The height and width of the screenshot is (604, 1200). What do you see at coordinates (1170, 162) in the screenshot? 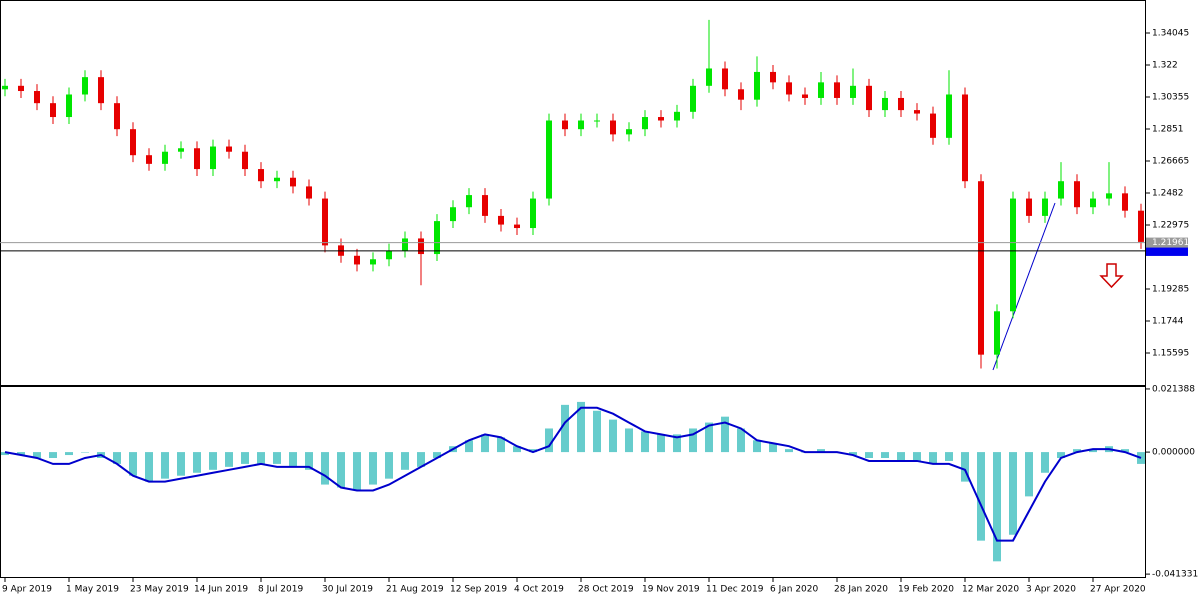
I see `y-tick-label: 1.26665` at bounding box center [1170, 162].